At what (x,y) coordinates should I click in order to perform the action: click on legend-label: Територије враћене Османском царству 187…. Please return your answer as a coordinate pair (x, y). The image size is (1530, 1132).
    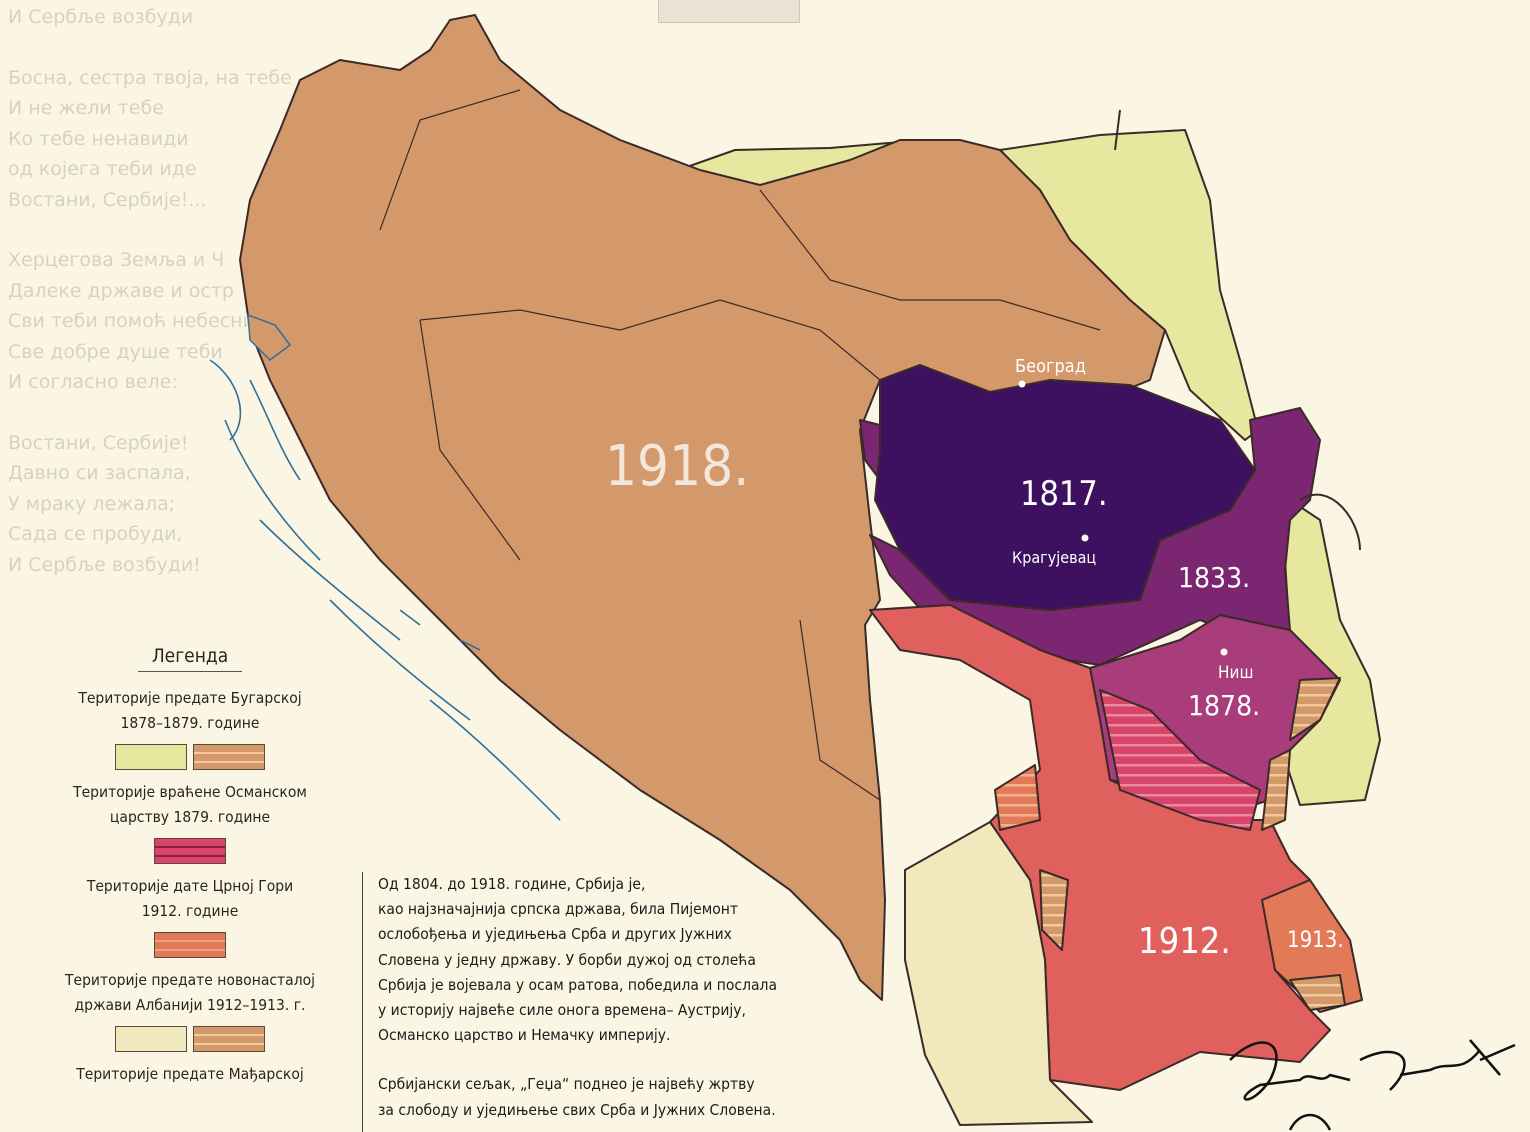
    Looking at the image, I should click on (190, 804).